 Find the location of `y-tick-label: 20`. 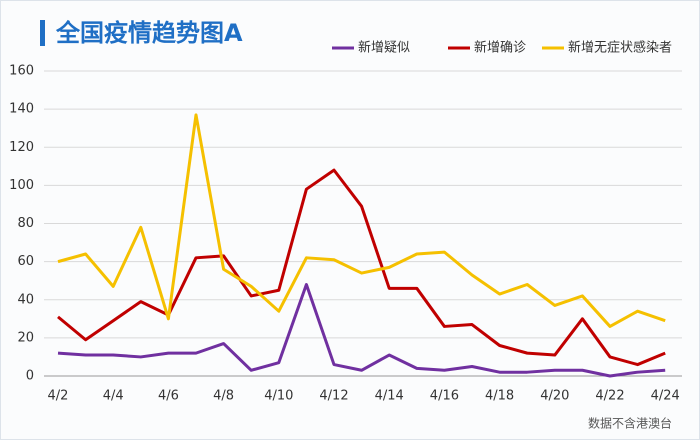

y-tick-label: 20 is located at coordinates (25, 337).